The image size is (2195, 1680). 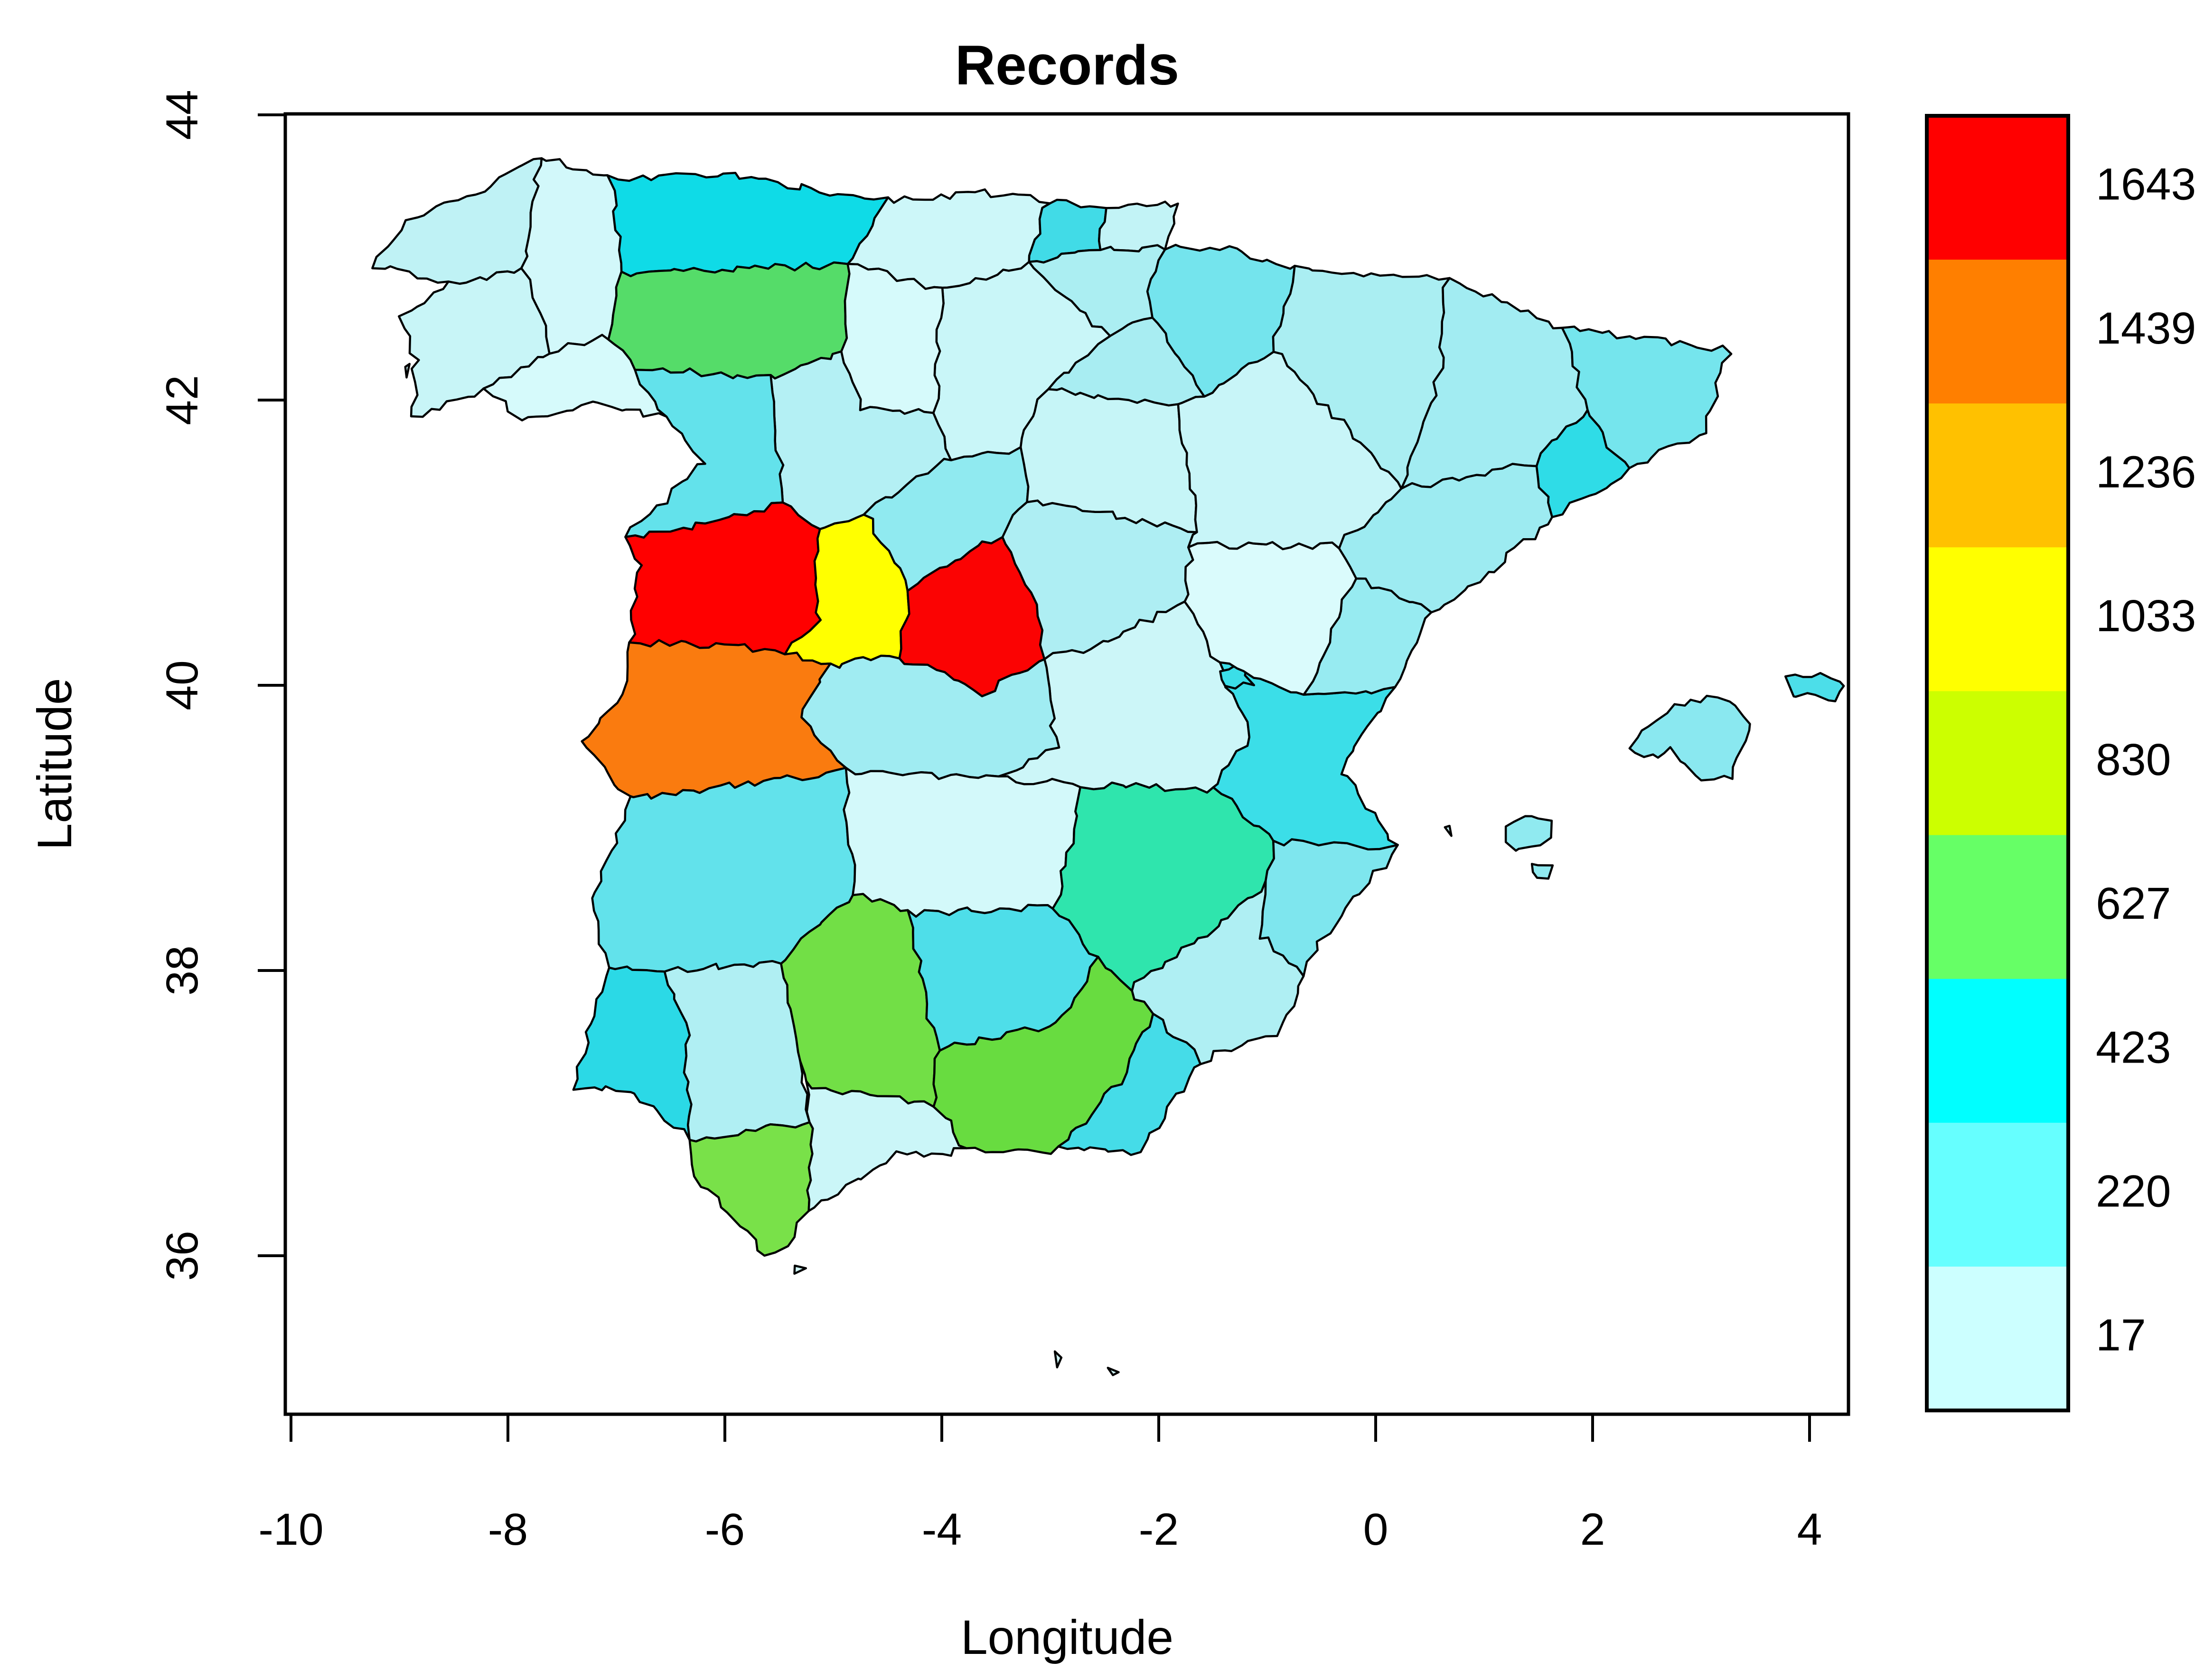 What do you see at coordinates (1058, 1359) in the screenshot?
I see `province-melilla` at bounding box center [1058, 1359].